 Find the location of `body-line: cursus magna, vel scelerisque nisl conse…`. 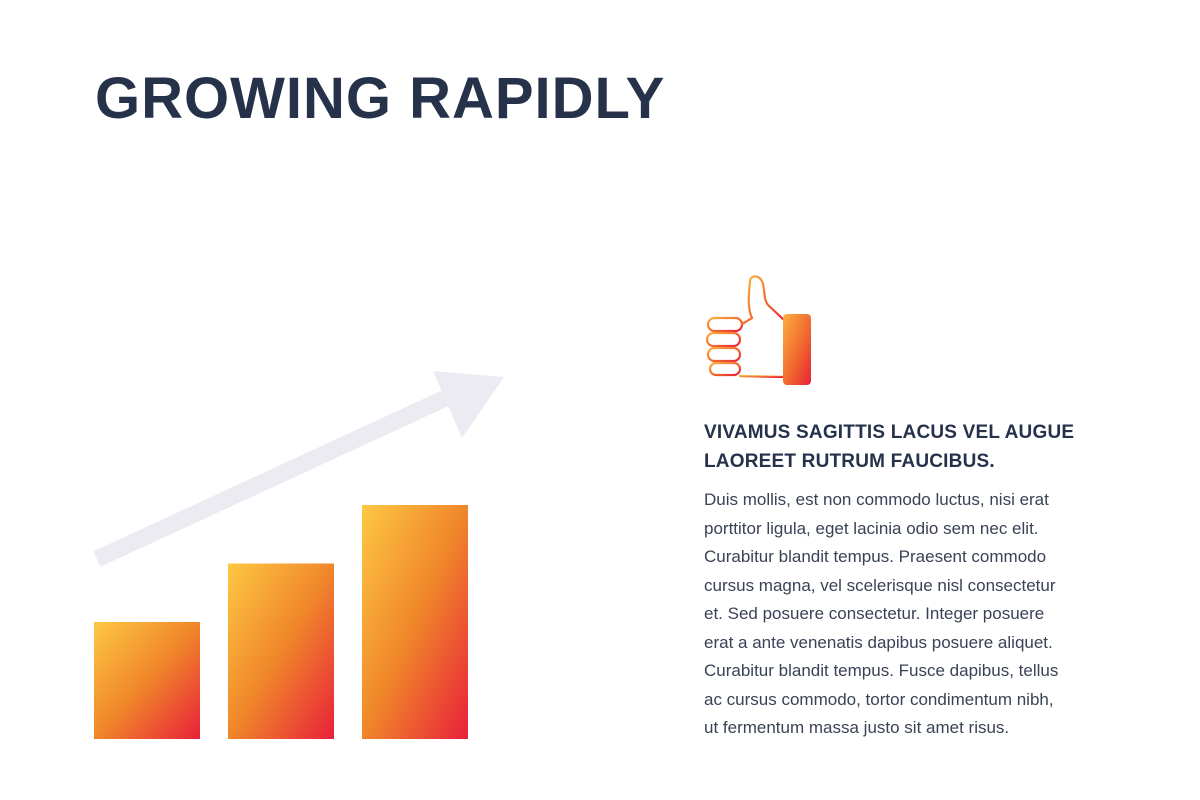

body-line: cursus magna, vel scelerisque nisl conse… is located at coordinates (880, 585).